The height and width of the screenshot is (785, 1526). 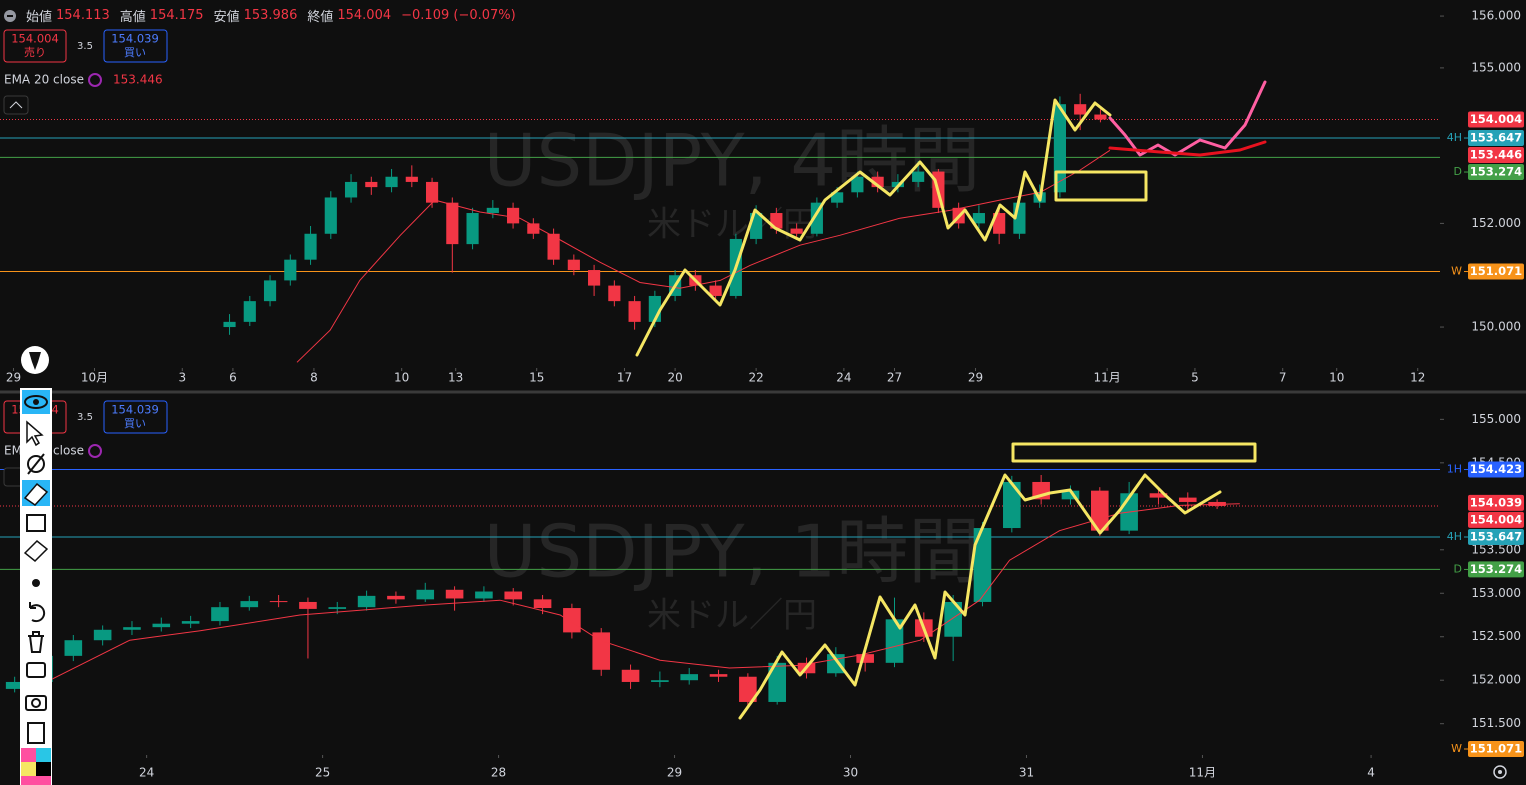 What do you see at coordinates (39, 17) in the screenshot?
I see `stat-label: 始値` at bounding box center [39, 17].